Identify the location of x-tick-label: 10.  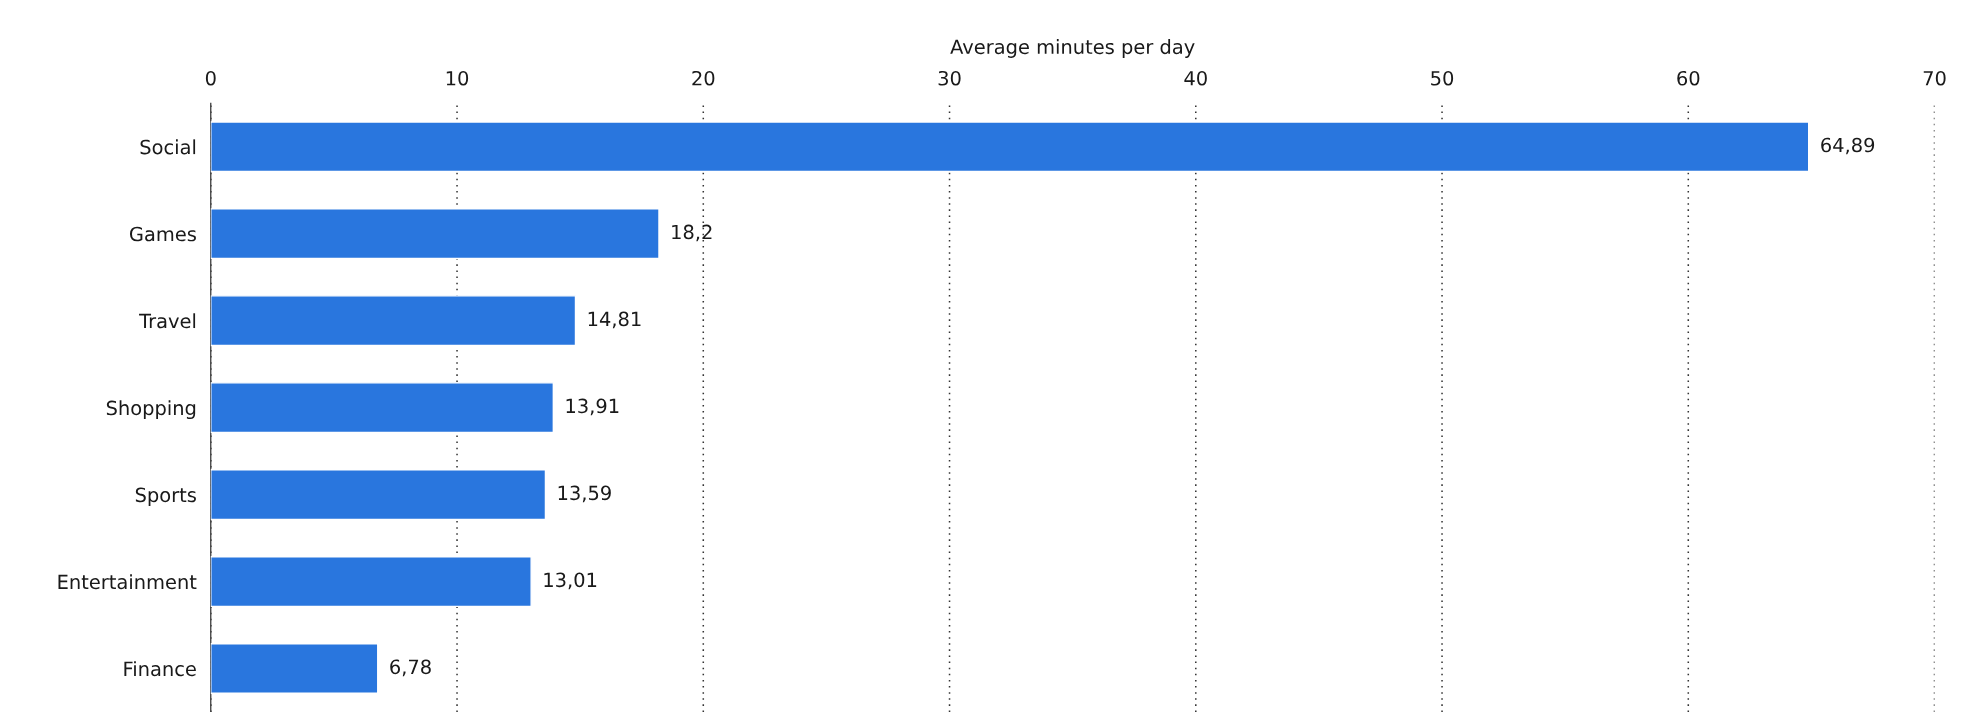
(457, 78).